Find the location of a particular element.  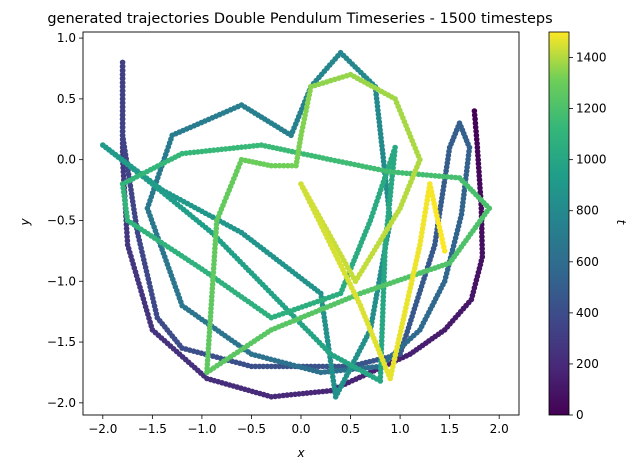

colorbar-tick-label: 800 is located at coordinates (587, 211).